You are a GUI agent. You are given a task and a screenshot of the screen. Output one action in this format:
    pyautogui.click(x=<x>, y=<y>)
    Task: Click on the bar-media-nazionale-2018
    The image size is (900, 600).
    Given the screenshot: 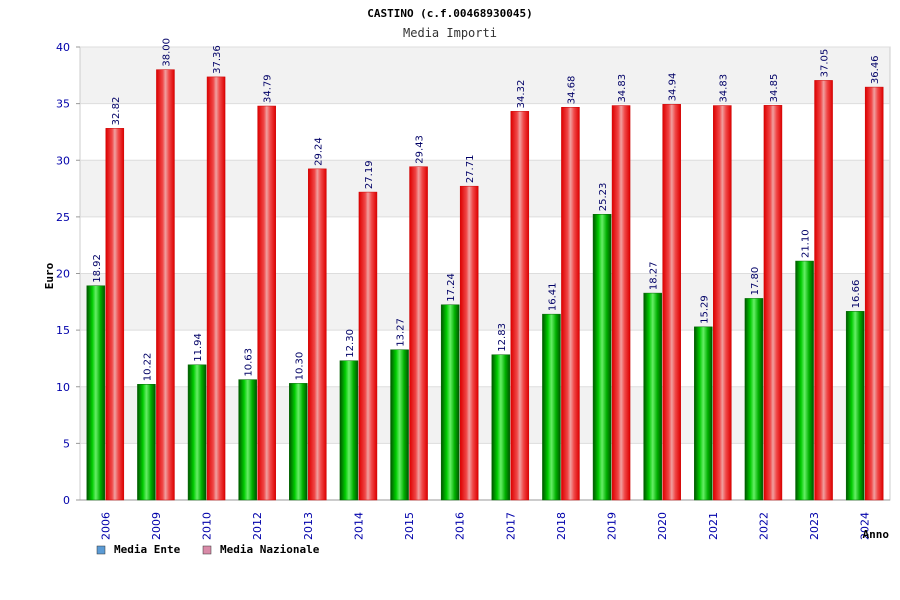 What is the action you would take?
    pyautogui.click(x=570, y=303)
    